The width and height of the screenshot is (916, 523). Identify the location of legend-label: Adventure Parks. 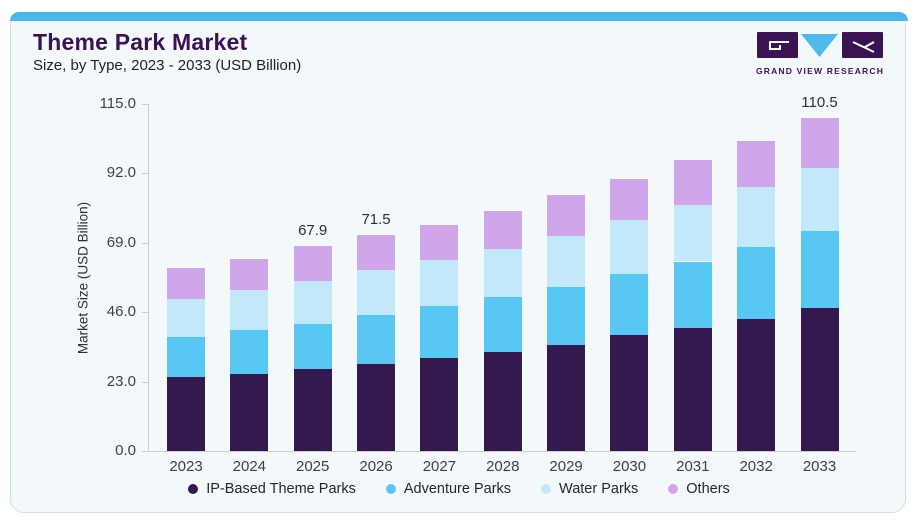
(457, 489).